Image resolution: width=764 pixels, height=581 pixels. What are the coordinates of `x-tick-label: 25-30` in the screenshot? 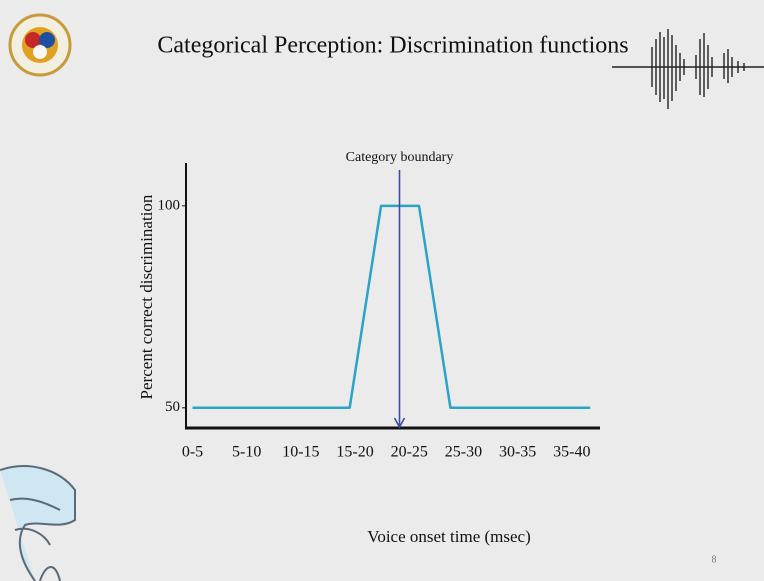 It's located at (463, 452).